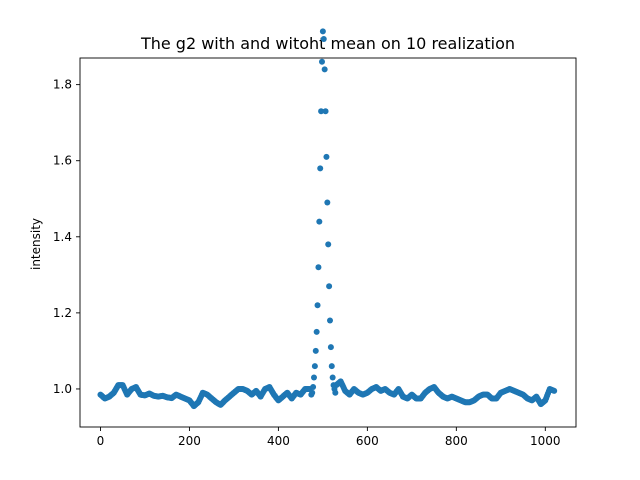  Describe the element at coordinates (456, 441) in the screenshot. I see `x-tick-label: 800` at that location.